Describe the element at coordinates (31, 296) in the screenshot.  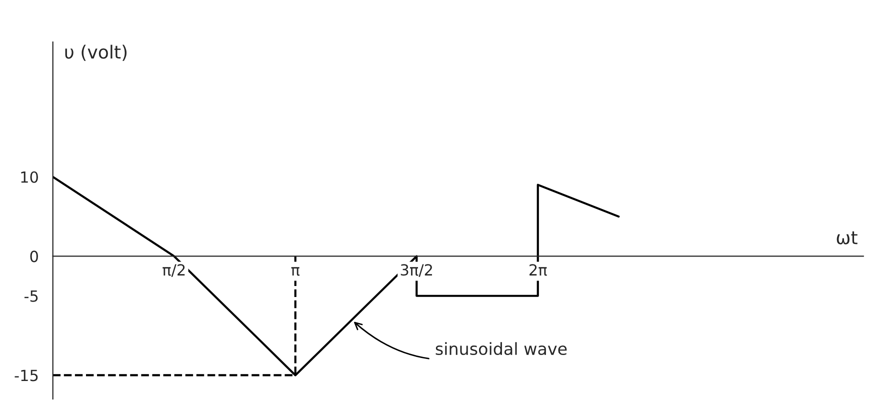
I see `y-tick-label: -5` at that location.